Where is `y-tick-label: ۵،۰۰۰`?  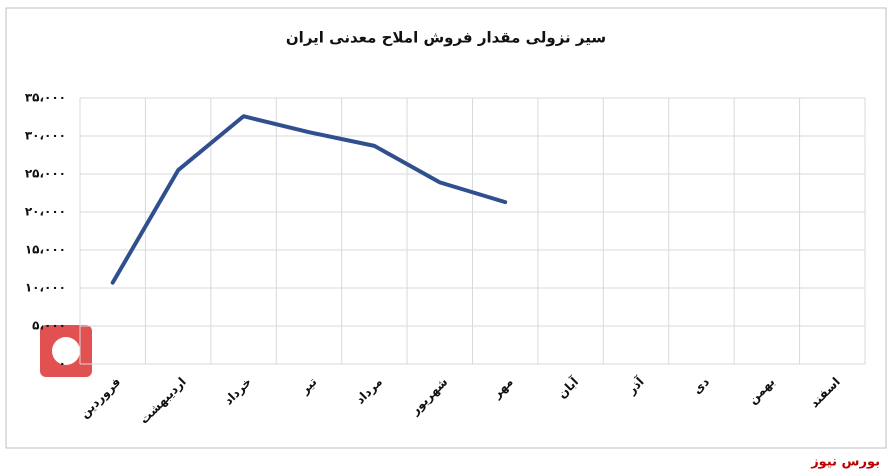 y-tick-label: ۵،۰۰۰ is located at coordinates (49, 326).